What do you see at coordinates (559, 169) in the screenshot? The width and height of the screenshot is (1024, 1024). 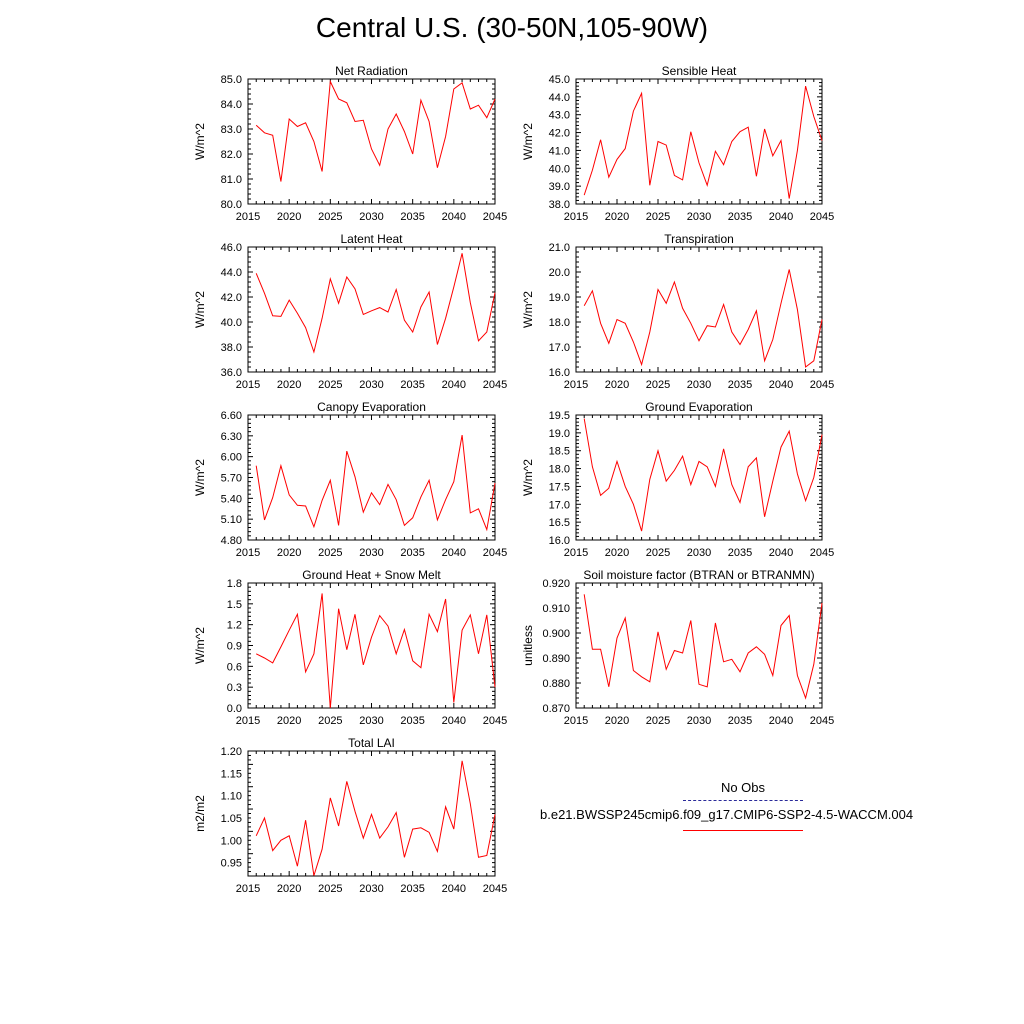 I see `y-tick-label-1: 40.0` at bounding box center [559, 169].